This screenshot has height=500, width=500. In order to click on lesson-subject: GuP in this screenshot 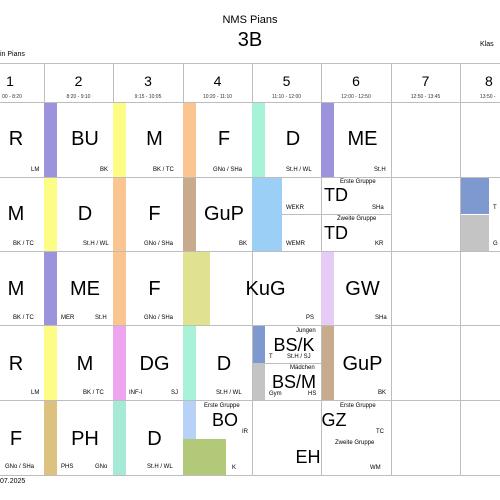, I will do `click(224, 214)`.